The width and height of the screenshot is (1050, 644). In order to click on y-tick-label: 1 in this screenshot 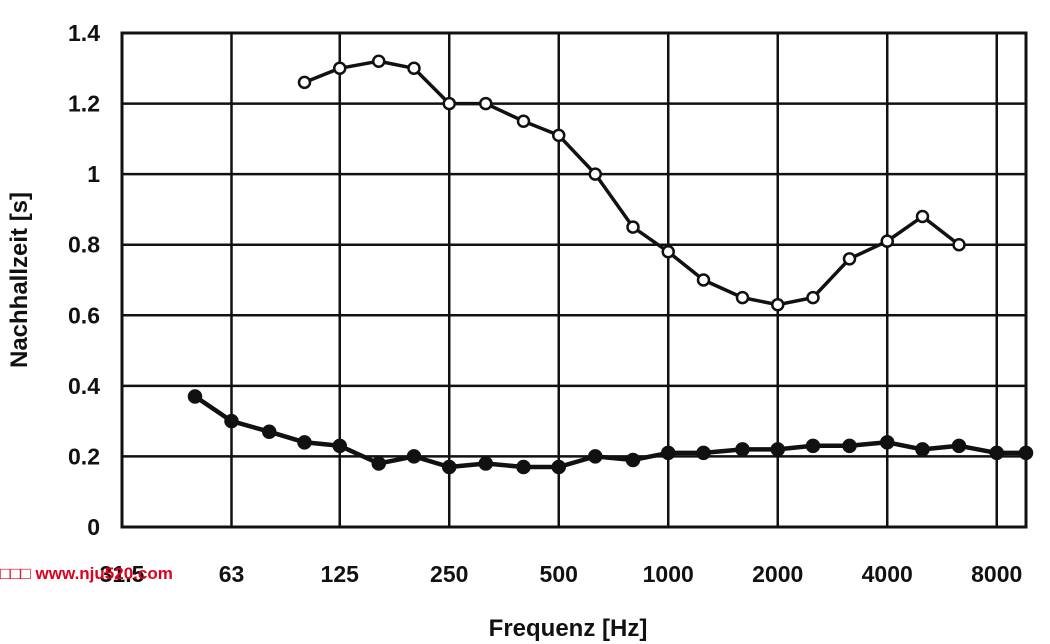, I will do `click(93, 174)`.